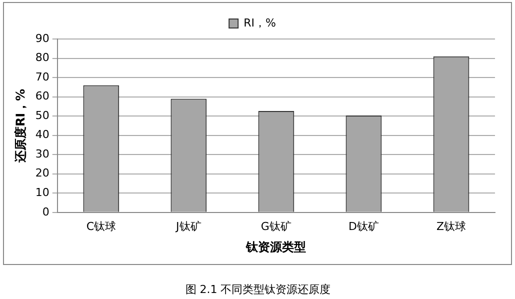 This screenshot has height=299, width=515. I want to click on y-tick-label: 60, so click(42, 96).